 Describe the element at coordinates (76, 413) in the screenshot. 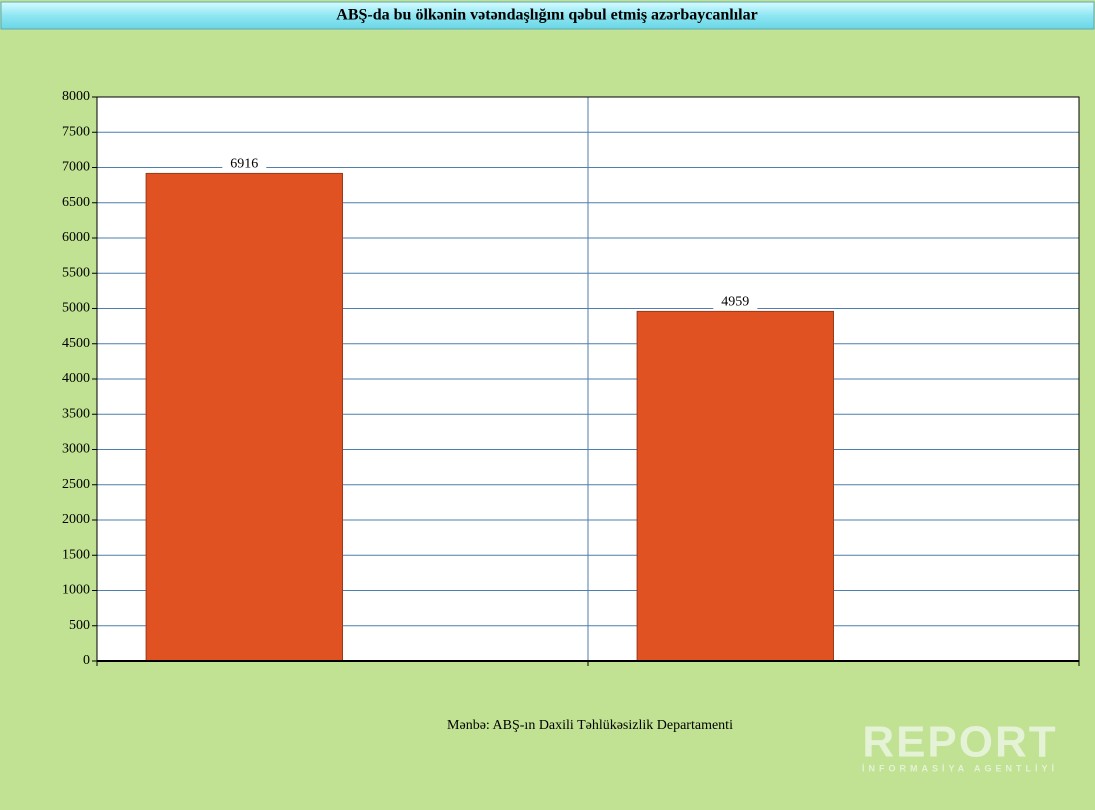

I see `y-tick-label: 3500` at that location.